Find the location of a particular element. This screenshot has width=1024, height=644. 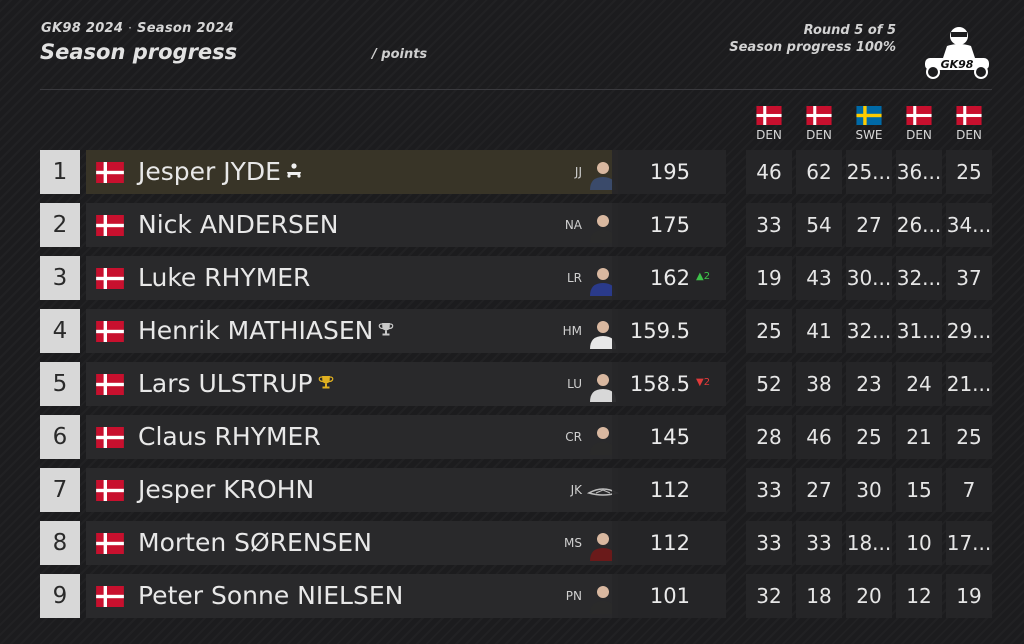

round-points-cell: 20 is located at coordinates (869, 596).